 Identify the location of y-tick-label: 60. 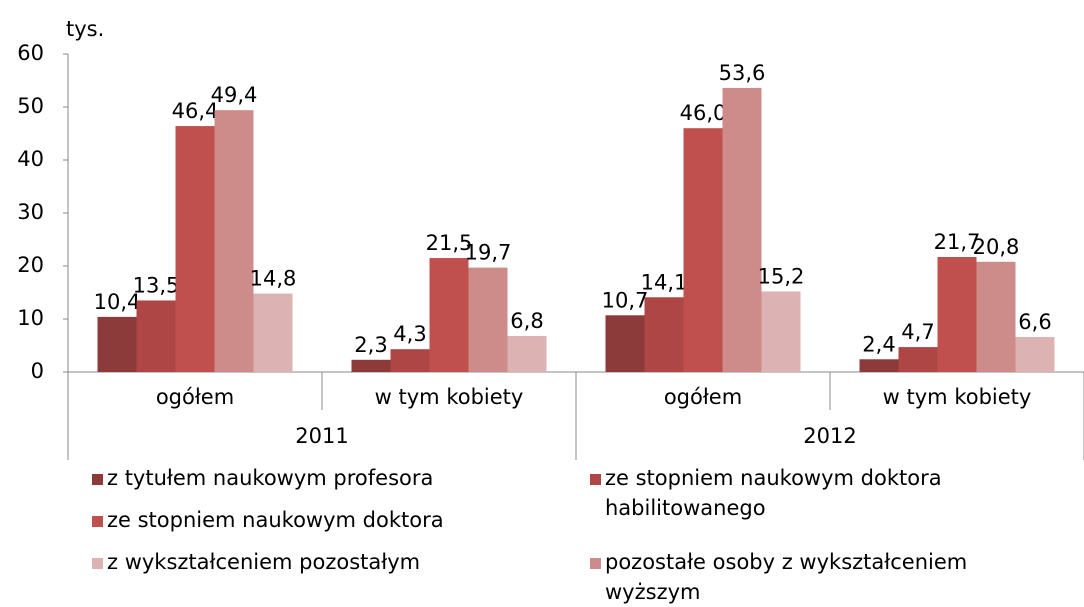
(30, 53).